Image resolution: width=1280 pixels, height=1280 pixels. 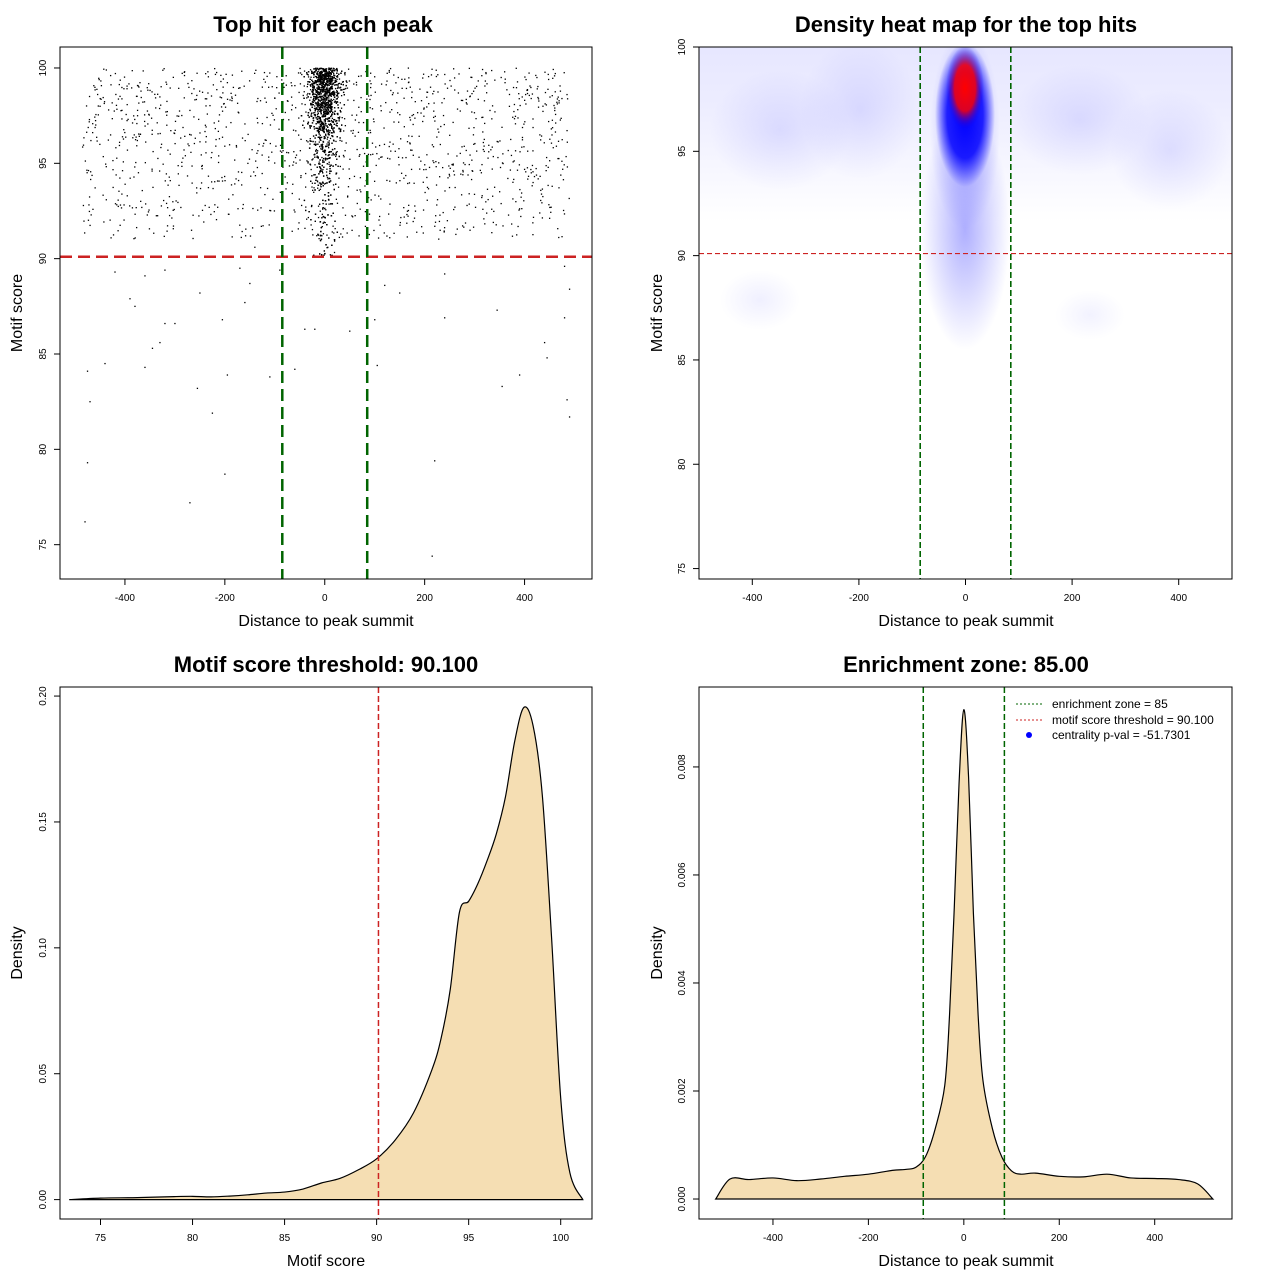 What do you see at coordinates (1121, 735) in the screenshot?
I see `legend-label-centrality: centrality p-val = -51.7301` at bounding box center [1121, 735].